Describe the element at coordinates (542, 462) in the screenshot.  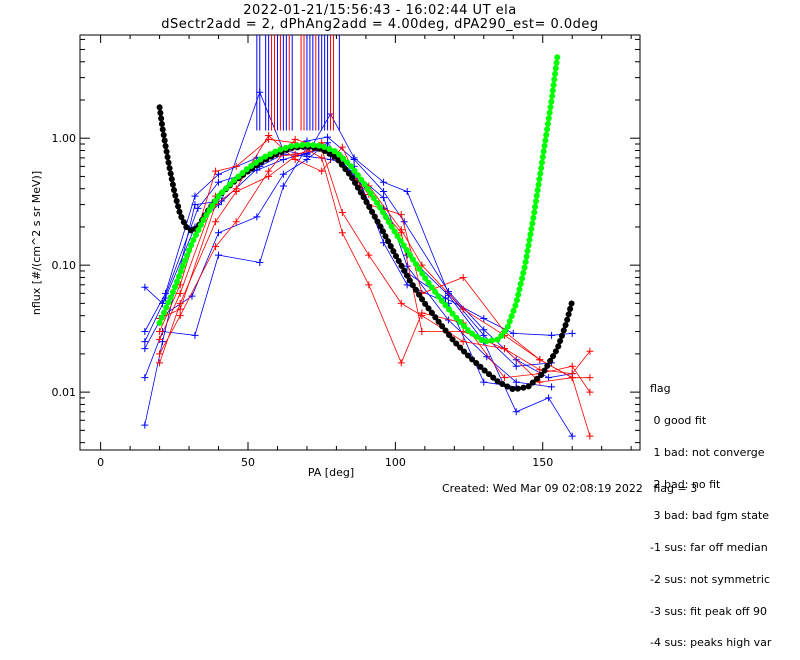
I see `x-tick-label: 150` at that location.